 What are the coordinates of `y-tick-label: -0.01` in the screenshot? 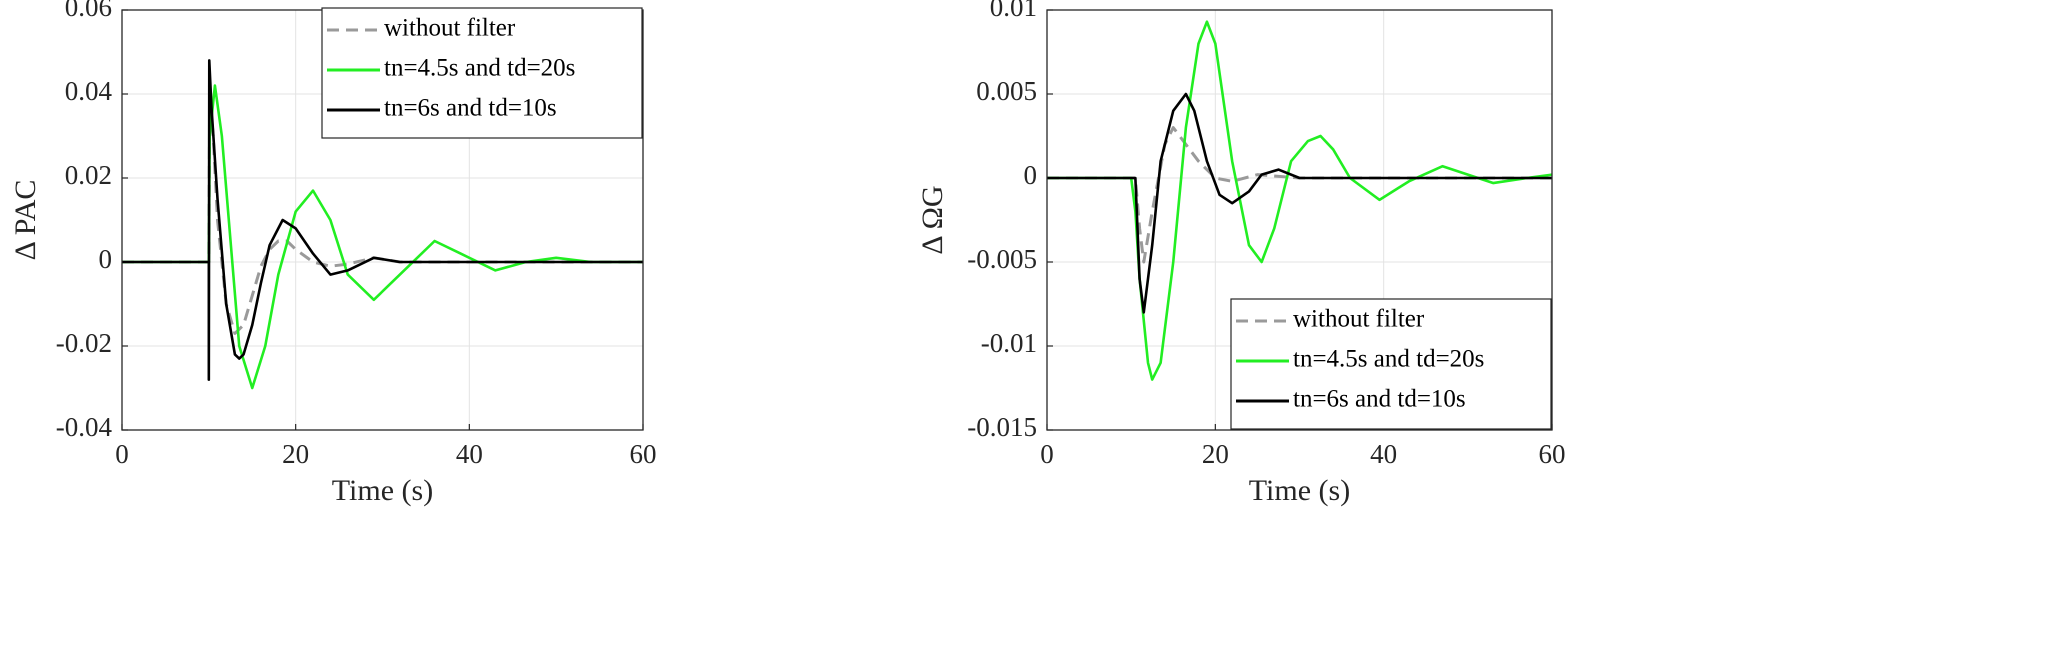 It's located at (1009, 343).